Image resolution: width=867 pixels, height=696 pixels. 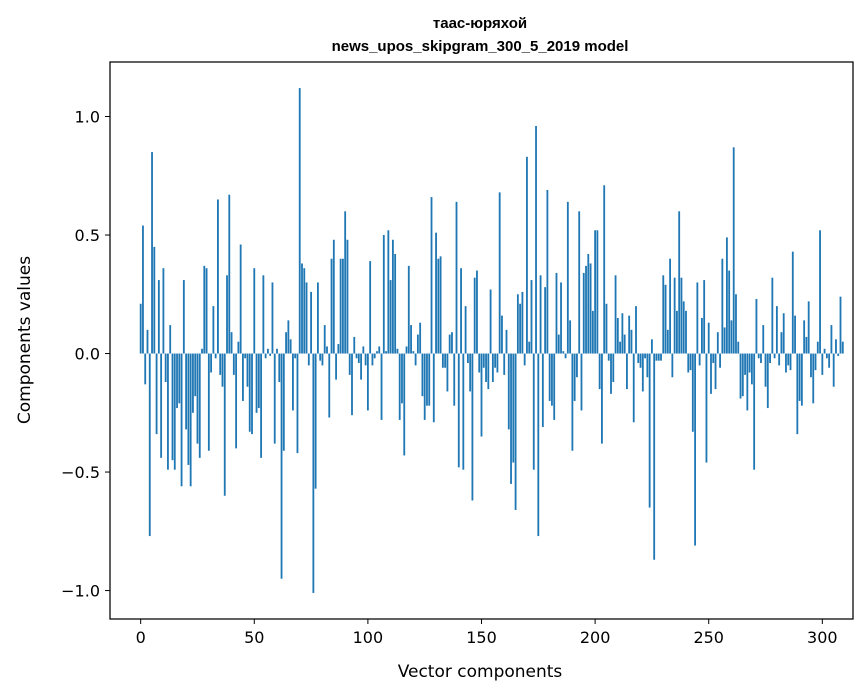 What do you see at coordinates (80, 591) in the screenshot?
I see `y-tick-label: −1.0` at bounding box center [80, 591].